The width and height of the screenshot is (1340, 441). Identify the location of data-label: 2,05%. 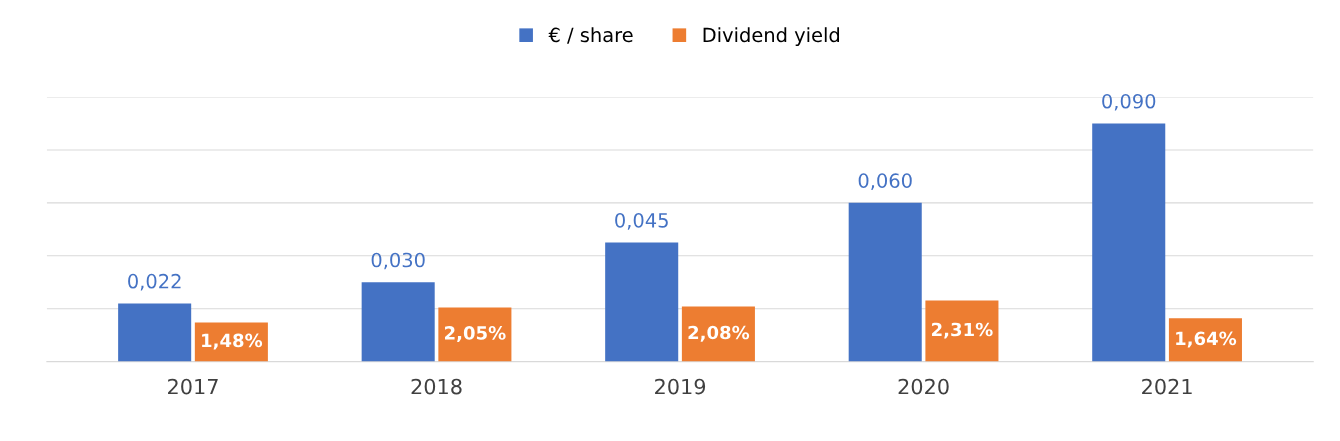
(475, 334).